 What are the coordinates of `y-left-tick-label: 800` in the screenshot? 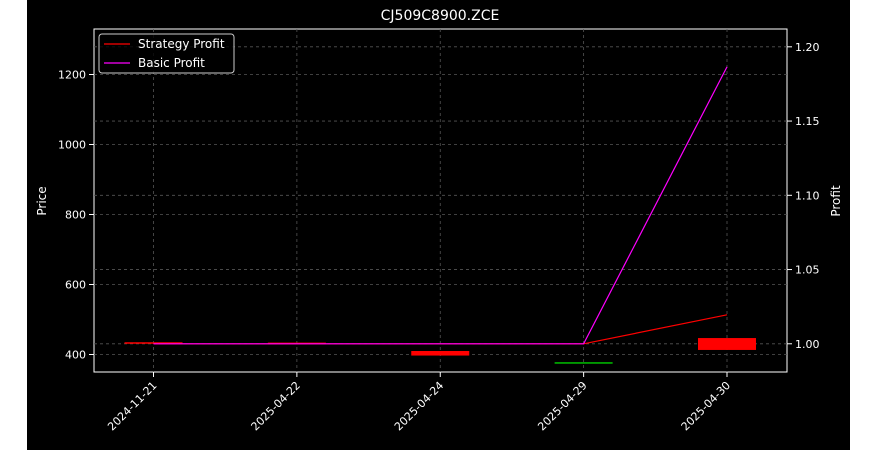 It's located at (75, 215).